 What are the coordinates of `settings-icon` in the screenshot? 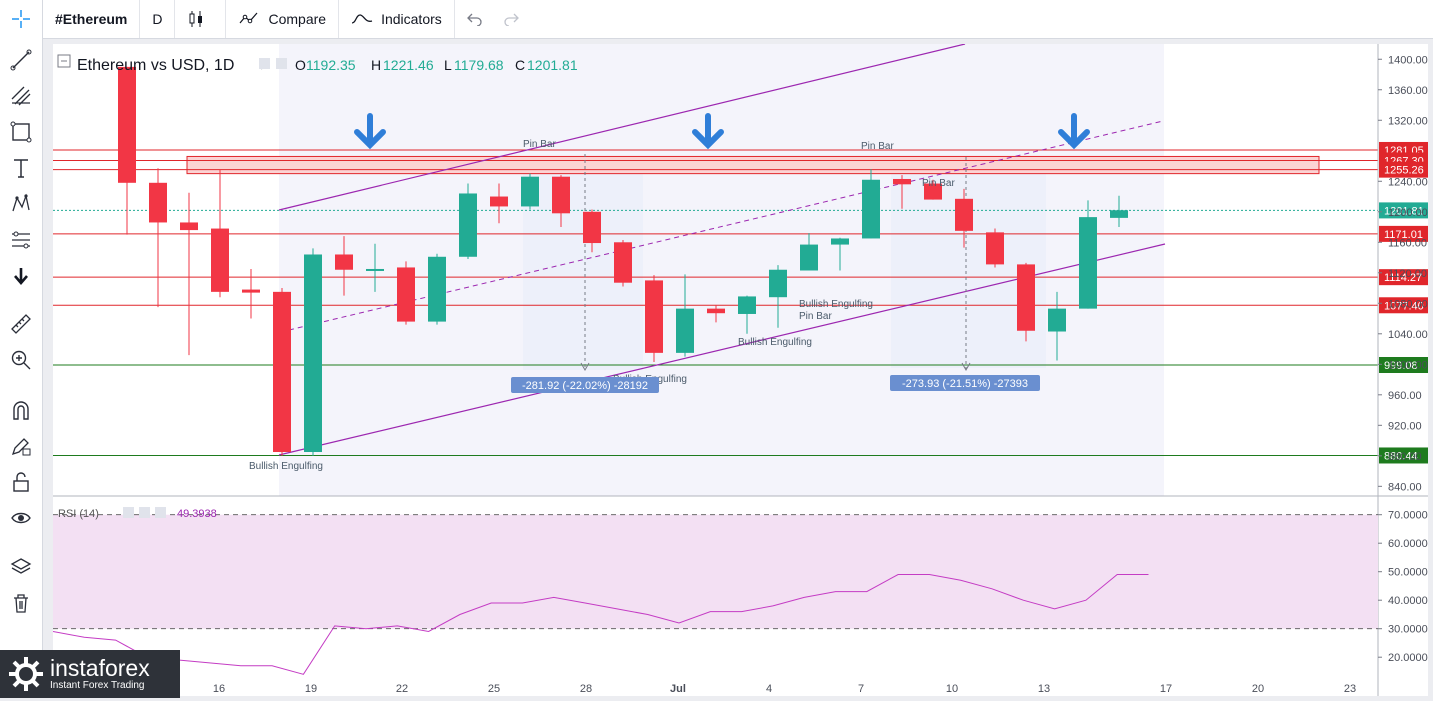 It's located at (264, 63).